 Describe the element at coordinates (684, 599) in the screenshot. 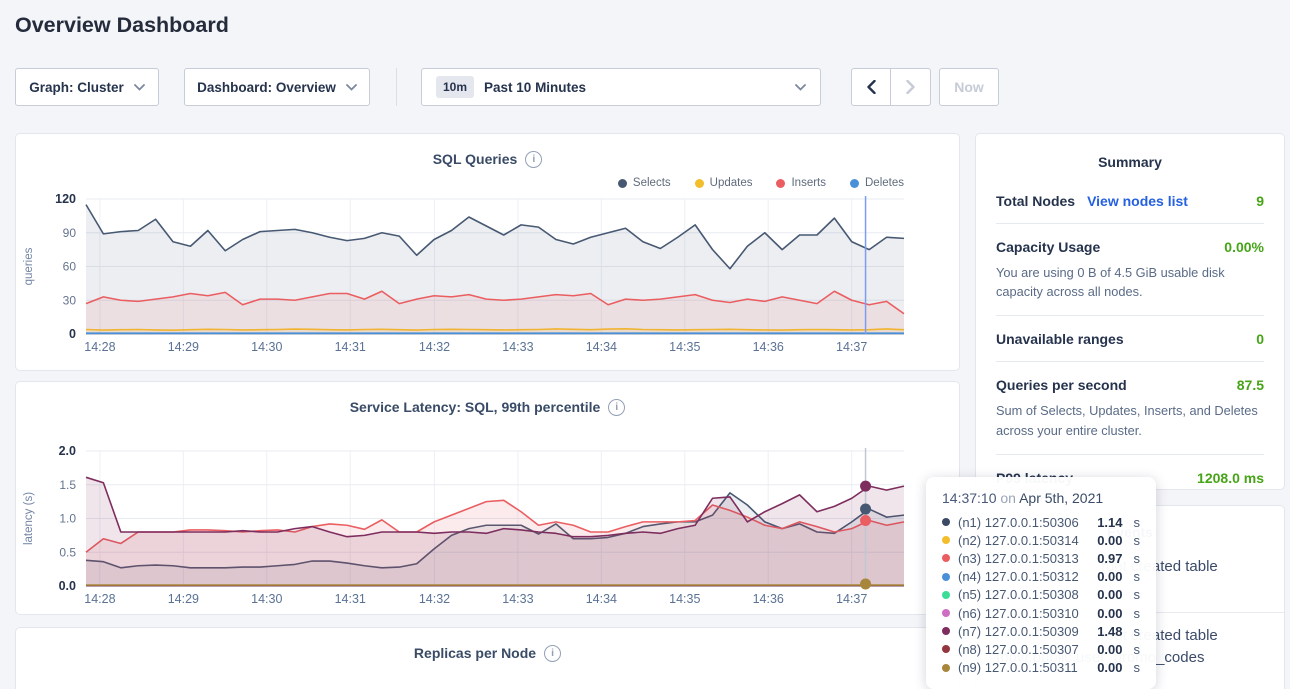

I see `svg-text: 14:35` at that location.